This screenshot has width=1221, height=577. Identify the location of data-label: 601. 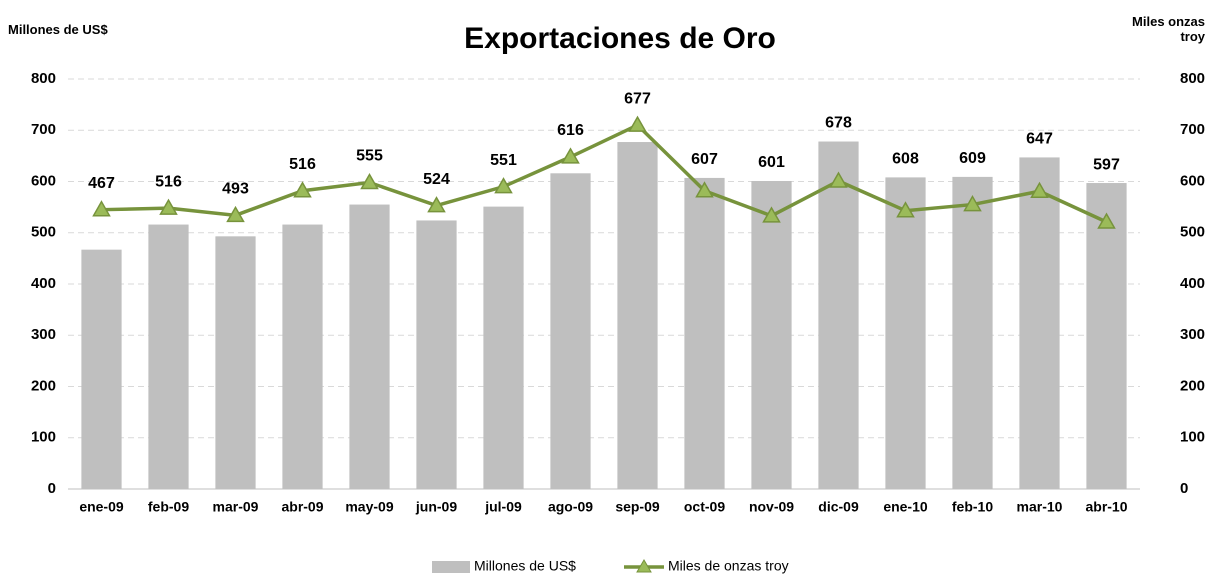
(771, 162).